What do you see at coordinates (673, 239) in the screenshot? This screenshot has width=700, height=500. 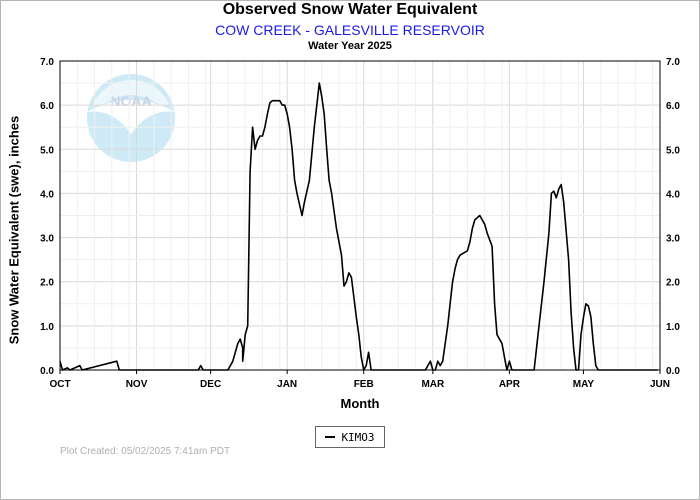 I see `y-tick-label-right: 3.0` at bounding box center [673, 239].